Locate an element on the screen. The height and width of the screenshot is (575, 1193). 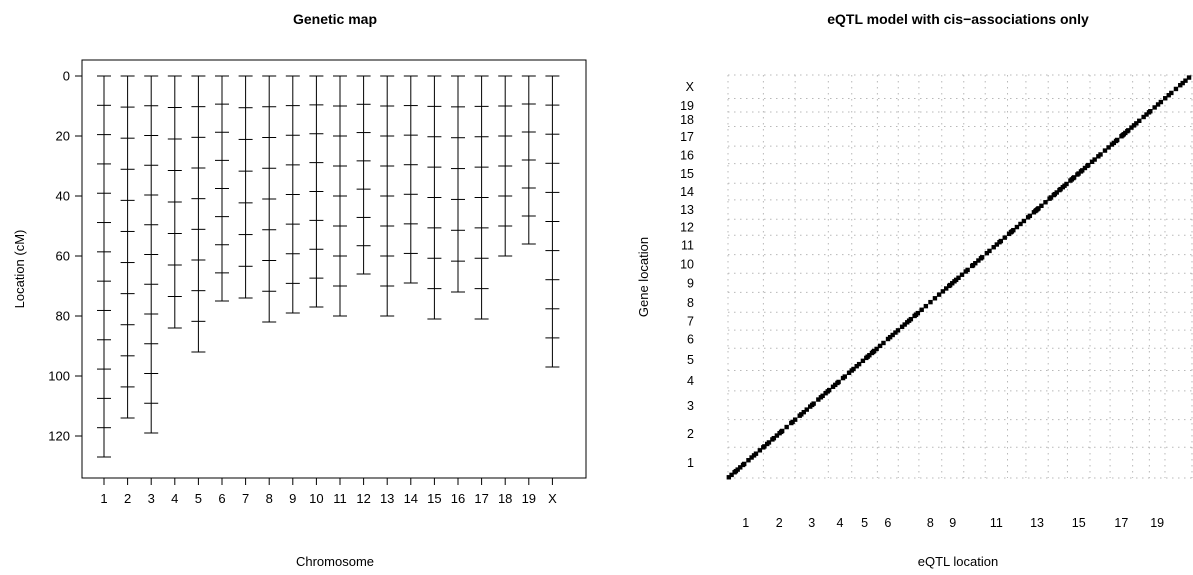
y-tick-label: 15 is located at coordinates (687, 174).